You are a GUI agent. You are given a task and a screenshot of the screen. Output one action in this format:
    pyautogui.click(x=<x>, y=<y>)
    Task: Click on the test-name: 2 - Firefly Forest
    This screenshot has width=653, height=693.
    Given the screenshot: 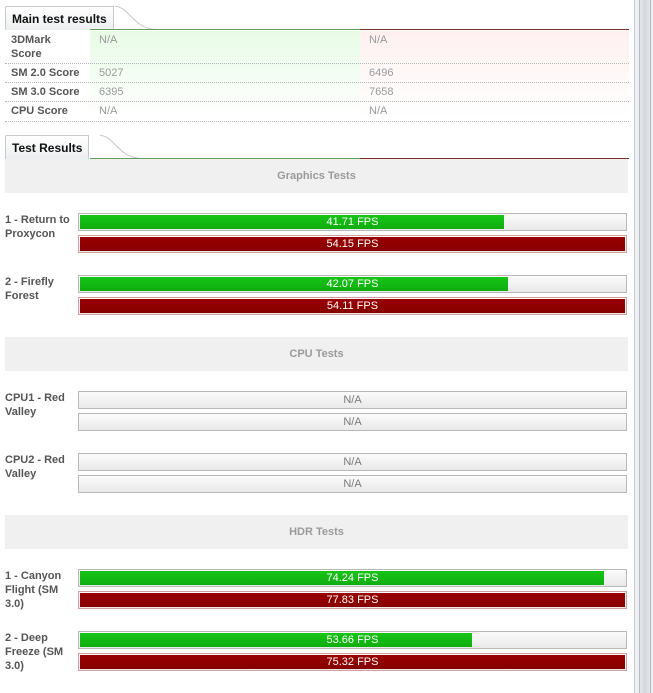 What is the action you would take?
    pyautogui.click(x=29, y=289)
    